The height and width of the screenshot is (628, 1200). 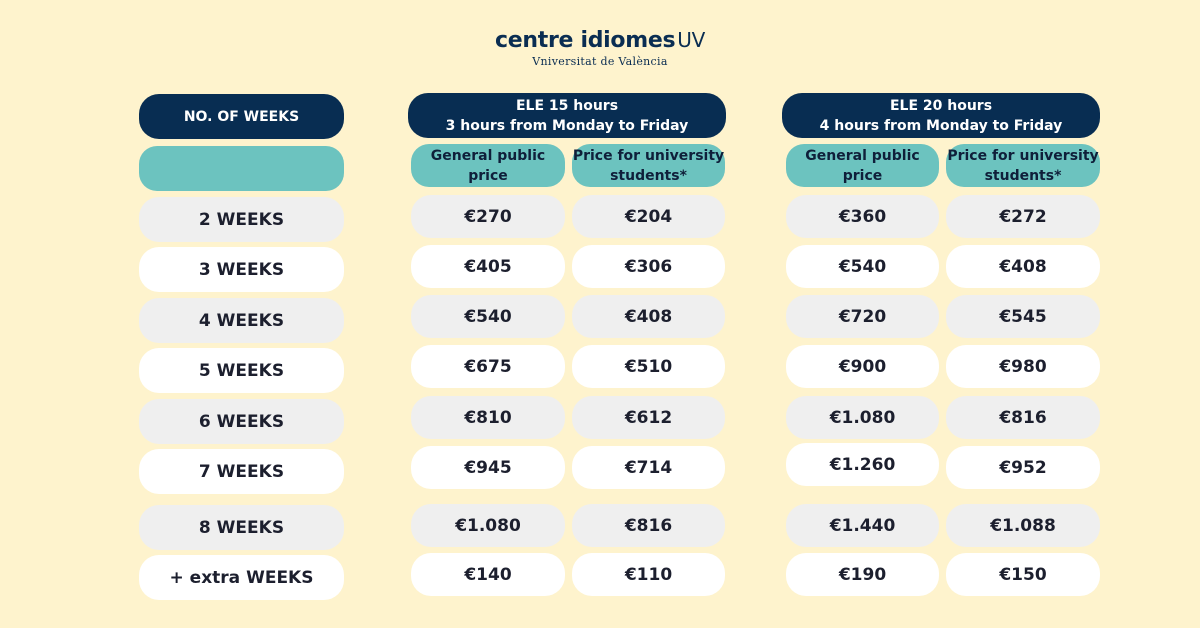 What do you see at coordinates (241, 269) in the screenshot?
I see `weeks-cell: 3 WEEKS` at bounding box center [241, 269].